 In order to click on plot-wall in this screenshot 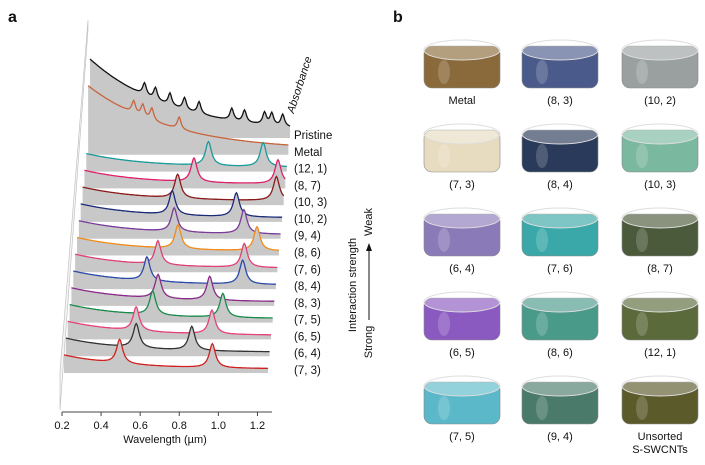, I will do `click(74, 215)`.